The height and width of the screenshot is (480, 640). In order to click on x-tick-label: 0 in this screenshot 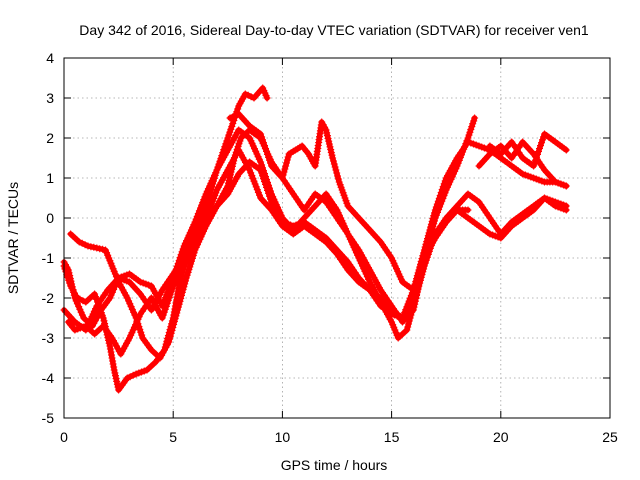, I will do `click(64, 437)`.